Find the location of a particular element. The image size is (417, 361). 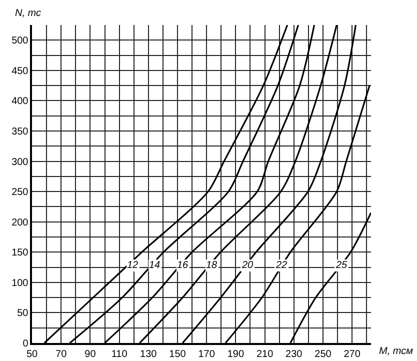

y-tick-label: 500 is located at coordinates (20, 41).